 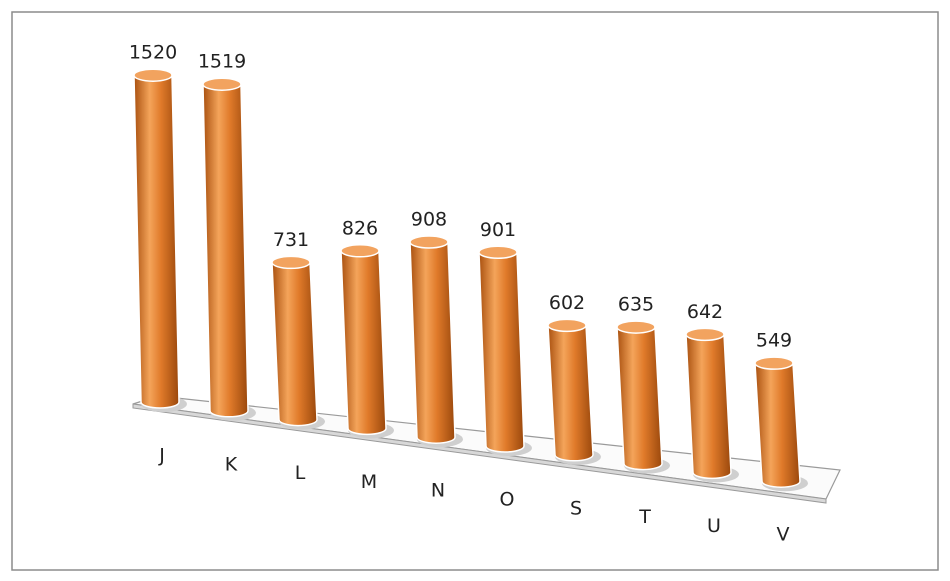 I want to click on x-tick-label: K, so click(x=231, y=464).